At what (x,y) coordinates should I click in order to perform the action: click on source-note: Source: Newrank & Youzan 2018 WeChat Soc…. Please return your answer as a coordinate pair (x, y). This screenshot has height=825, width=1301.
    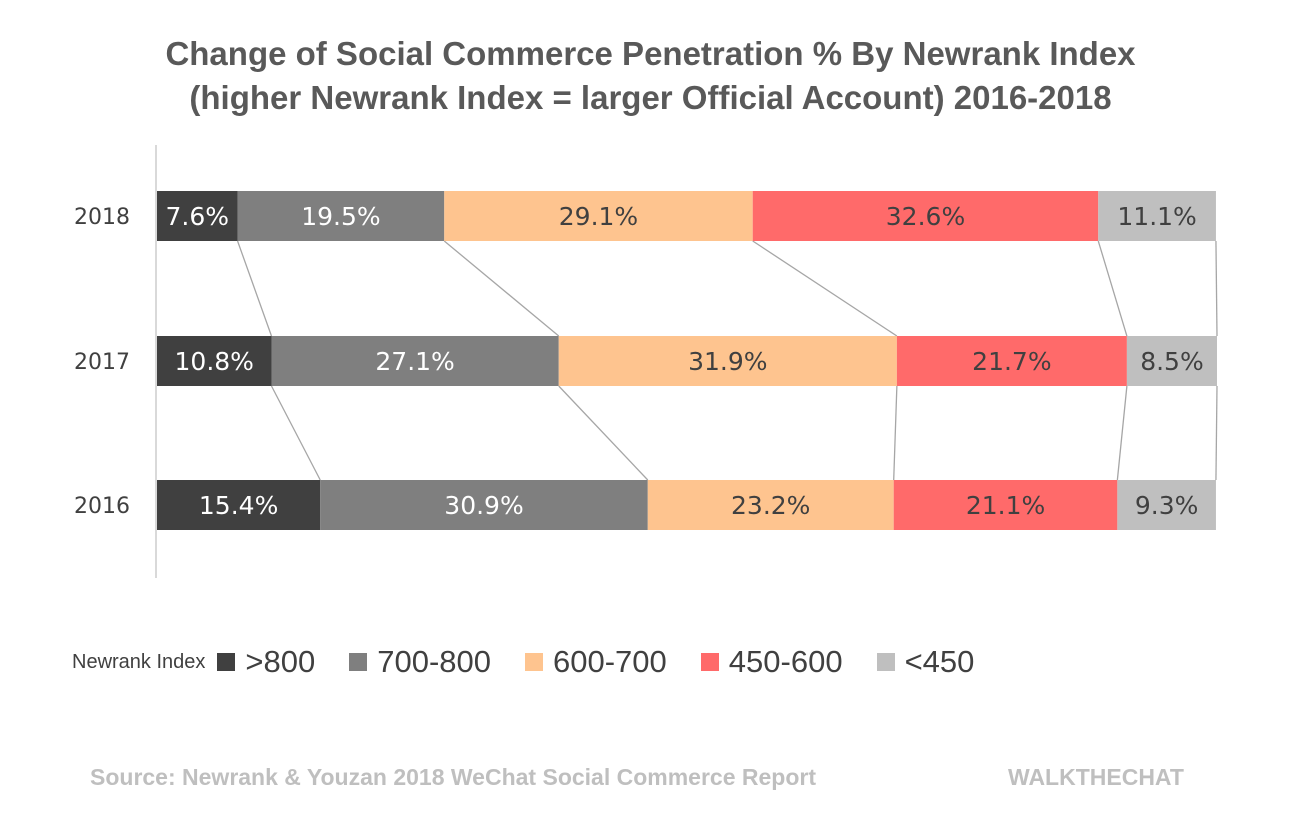
    Looking at the image, I should click on (453, 777).